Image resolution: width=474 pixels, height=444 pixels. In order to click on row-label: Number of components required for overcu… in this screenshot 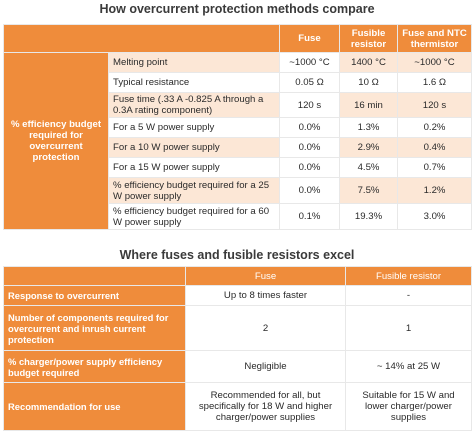, I will do `click(94, 328)`.